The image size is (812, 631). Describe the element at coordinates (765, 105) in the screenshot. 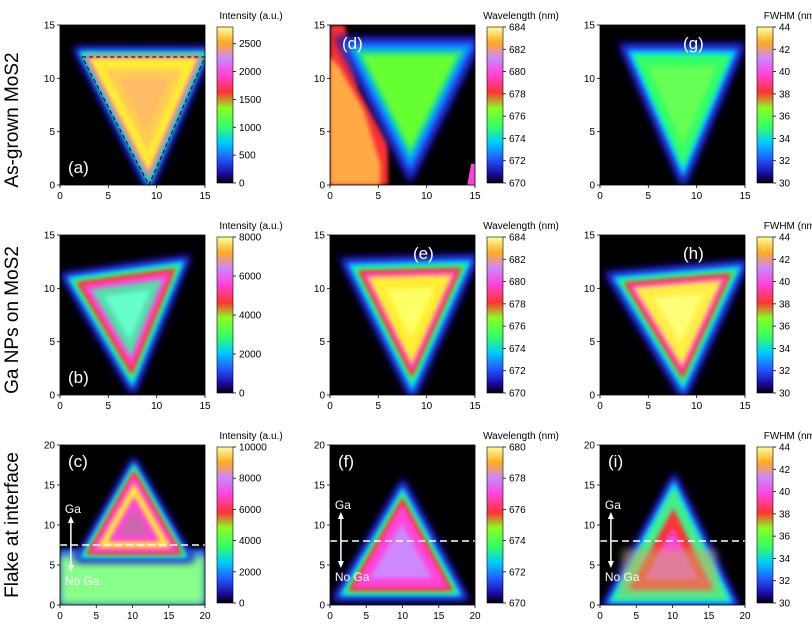

I see `colorbar-g` at that location.